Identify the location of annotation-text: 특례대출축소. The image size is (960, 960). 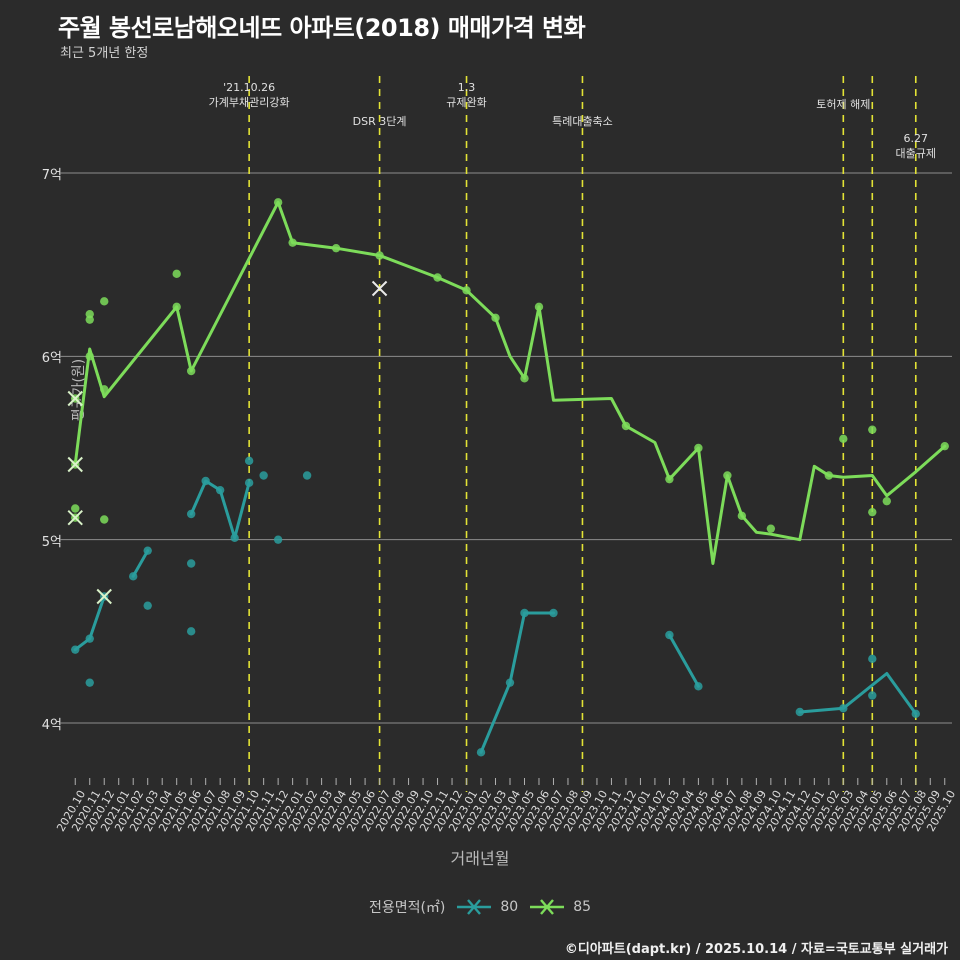
(582, 121).